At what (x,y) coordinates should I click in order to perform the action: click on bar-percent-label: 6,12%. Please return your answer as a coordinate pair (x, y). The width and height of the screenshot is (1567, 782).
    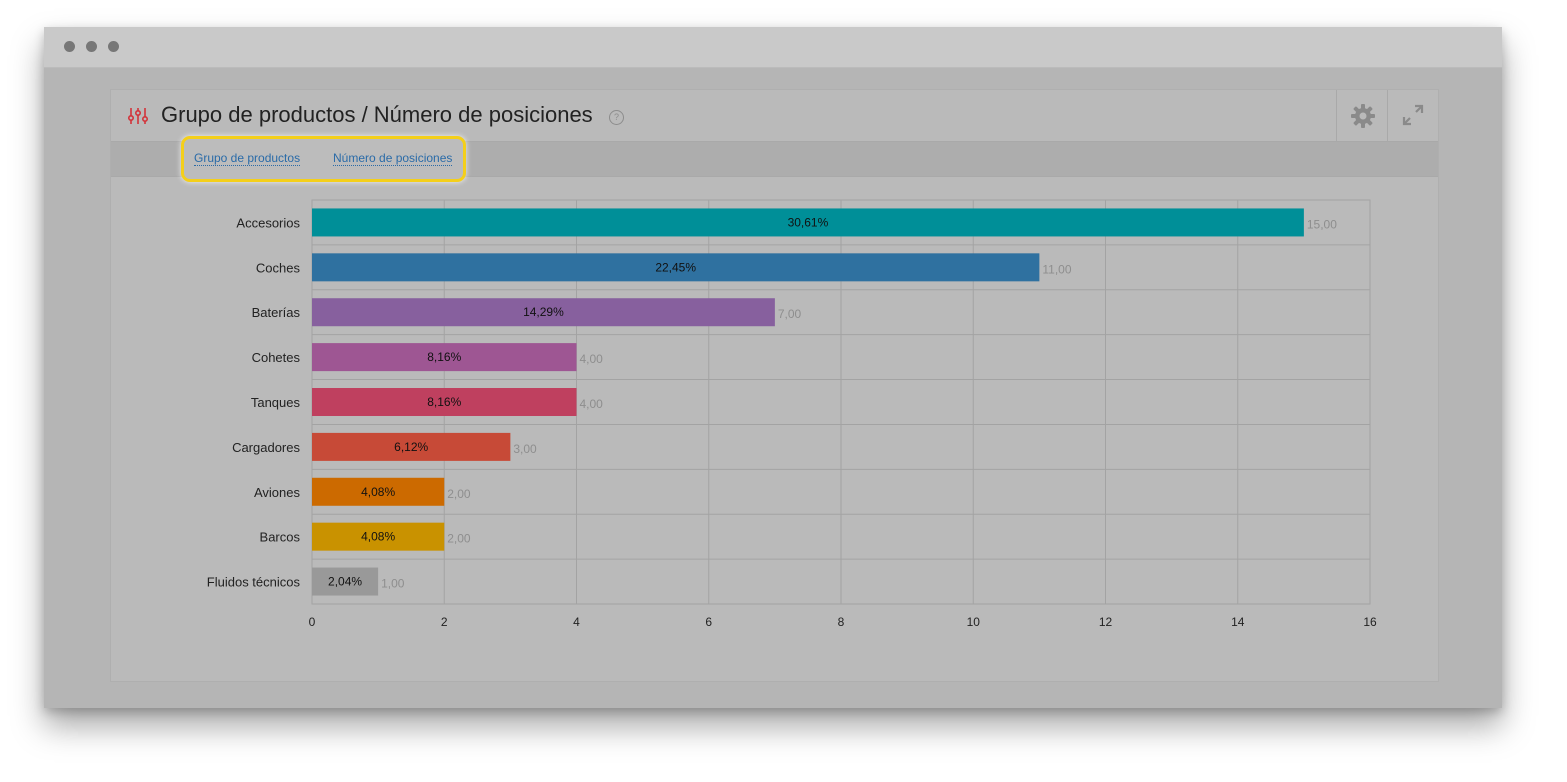
    Looking at the image, I should click on (411, 447).